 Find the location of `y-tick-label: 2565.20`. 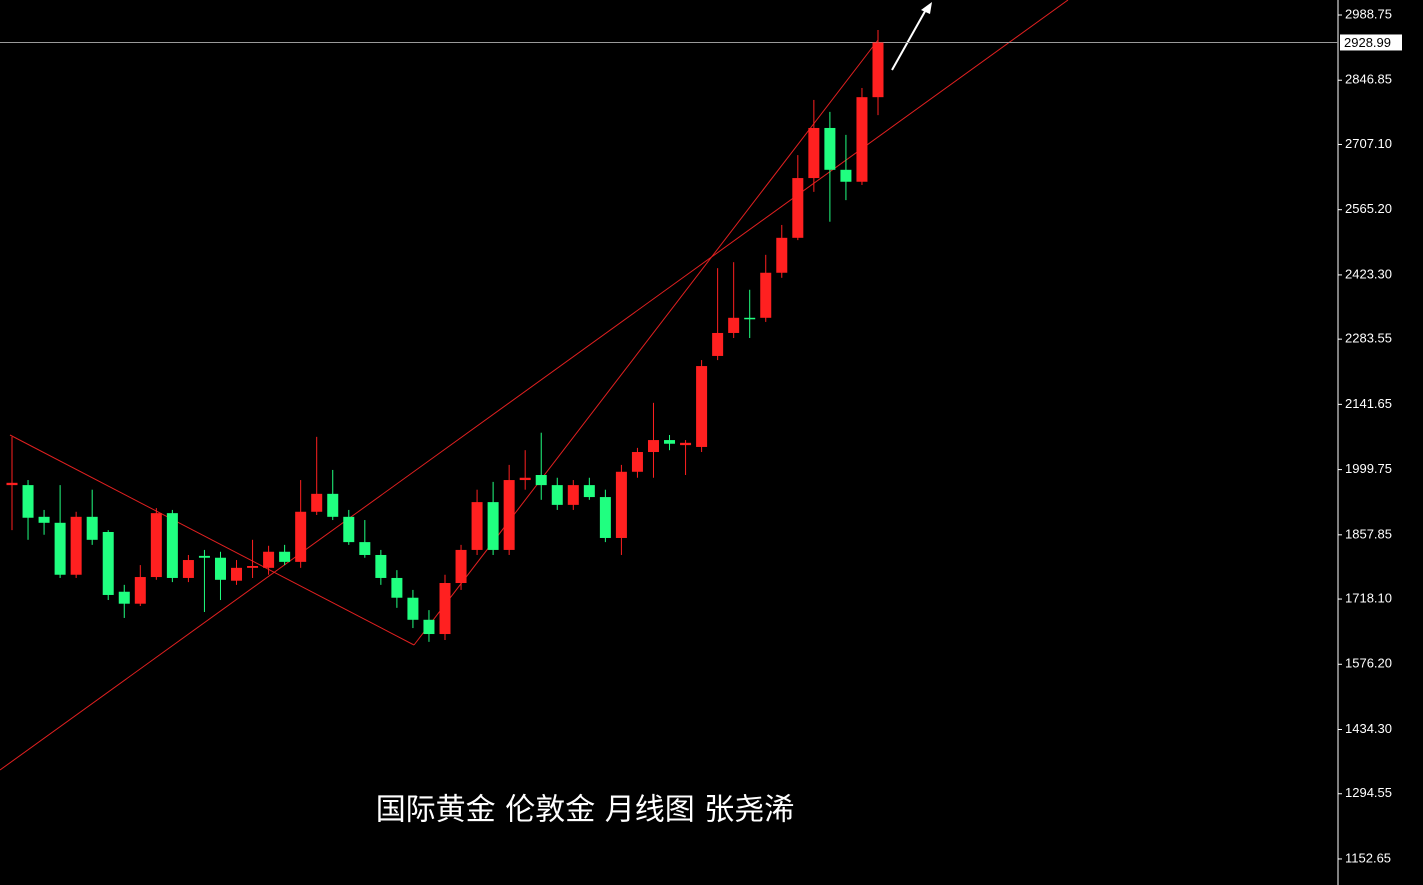

y-tick-label: 2565.20 is located at coordinates (1368, 208).